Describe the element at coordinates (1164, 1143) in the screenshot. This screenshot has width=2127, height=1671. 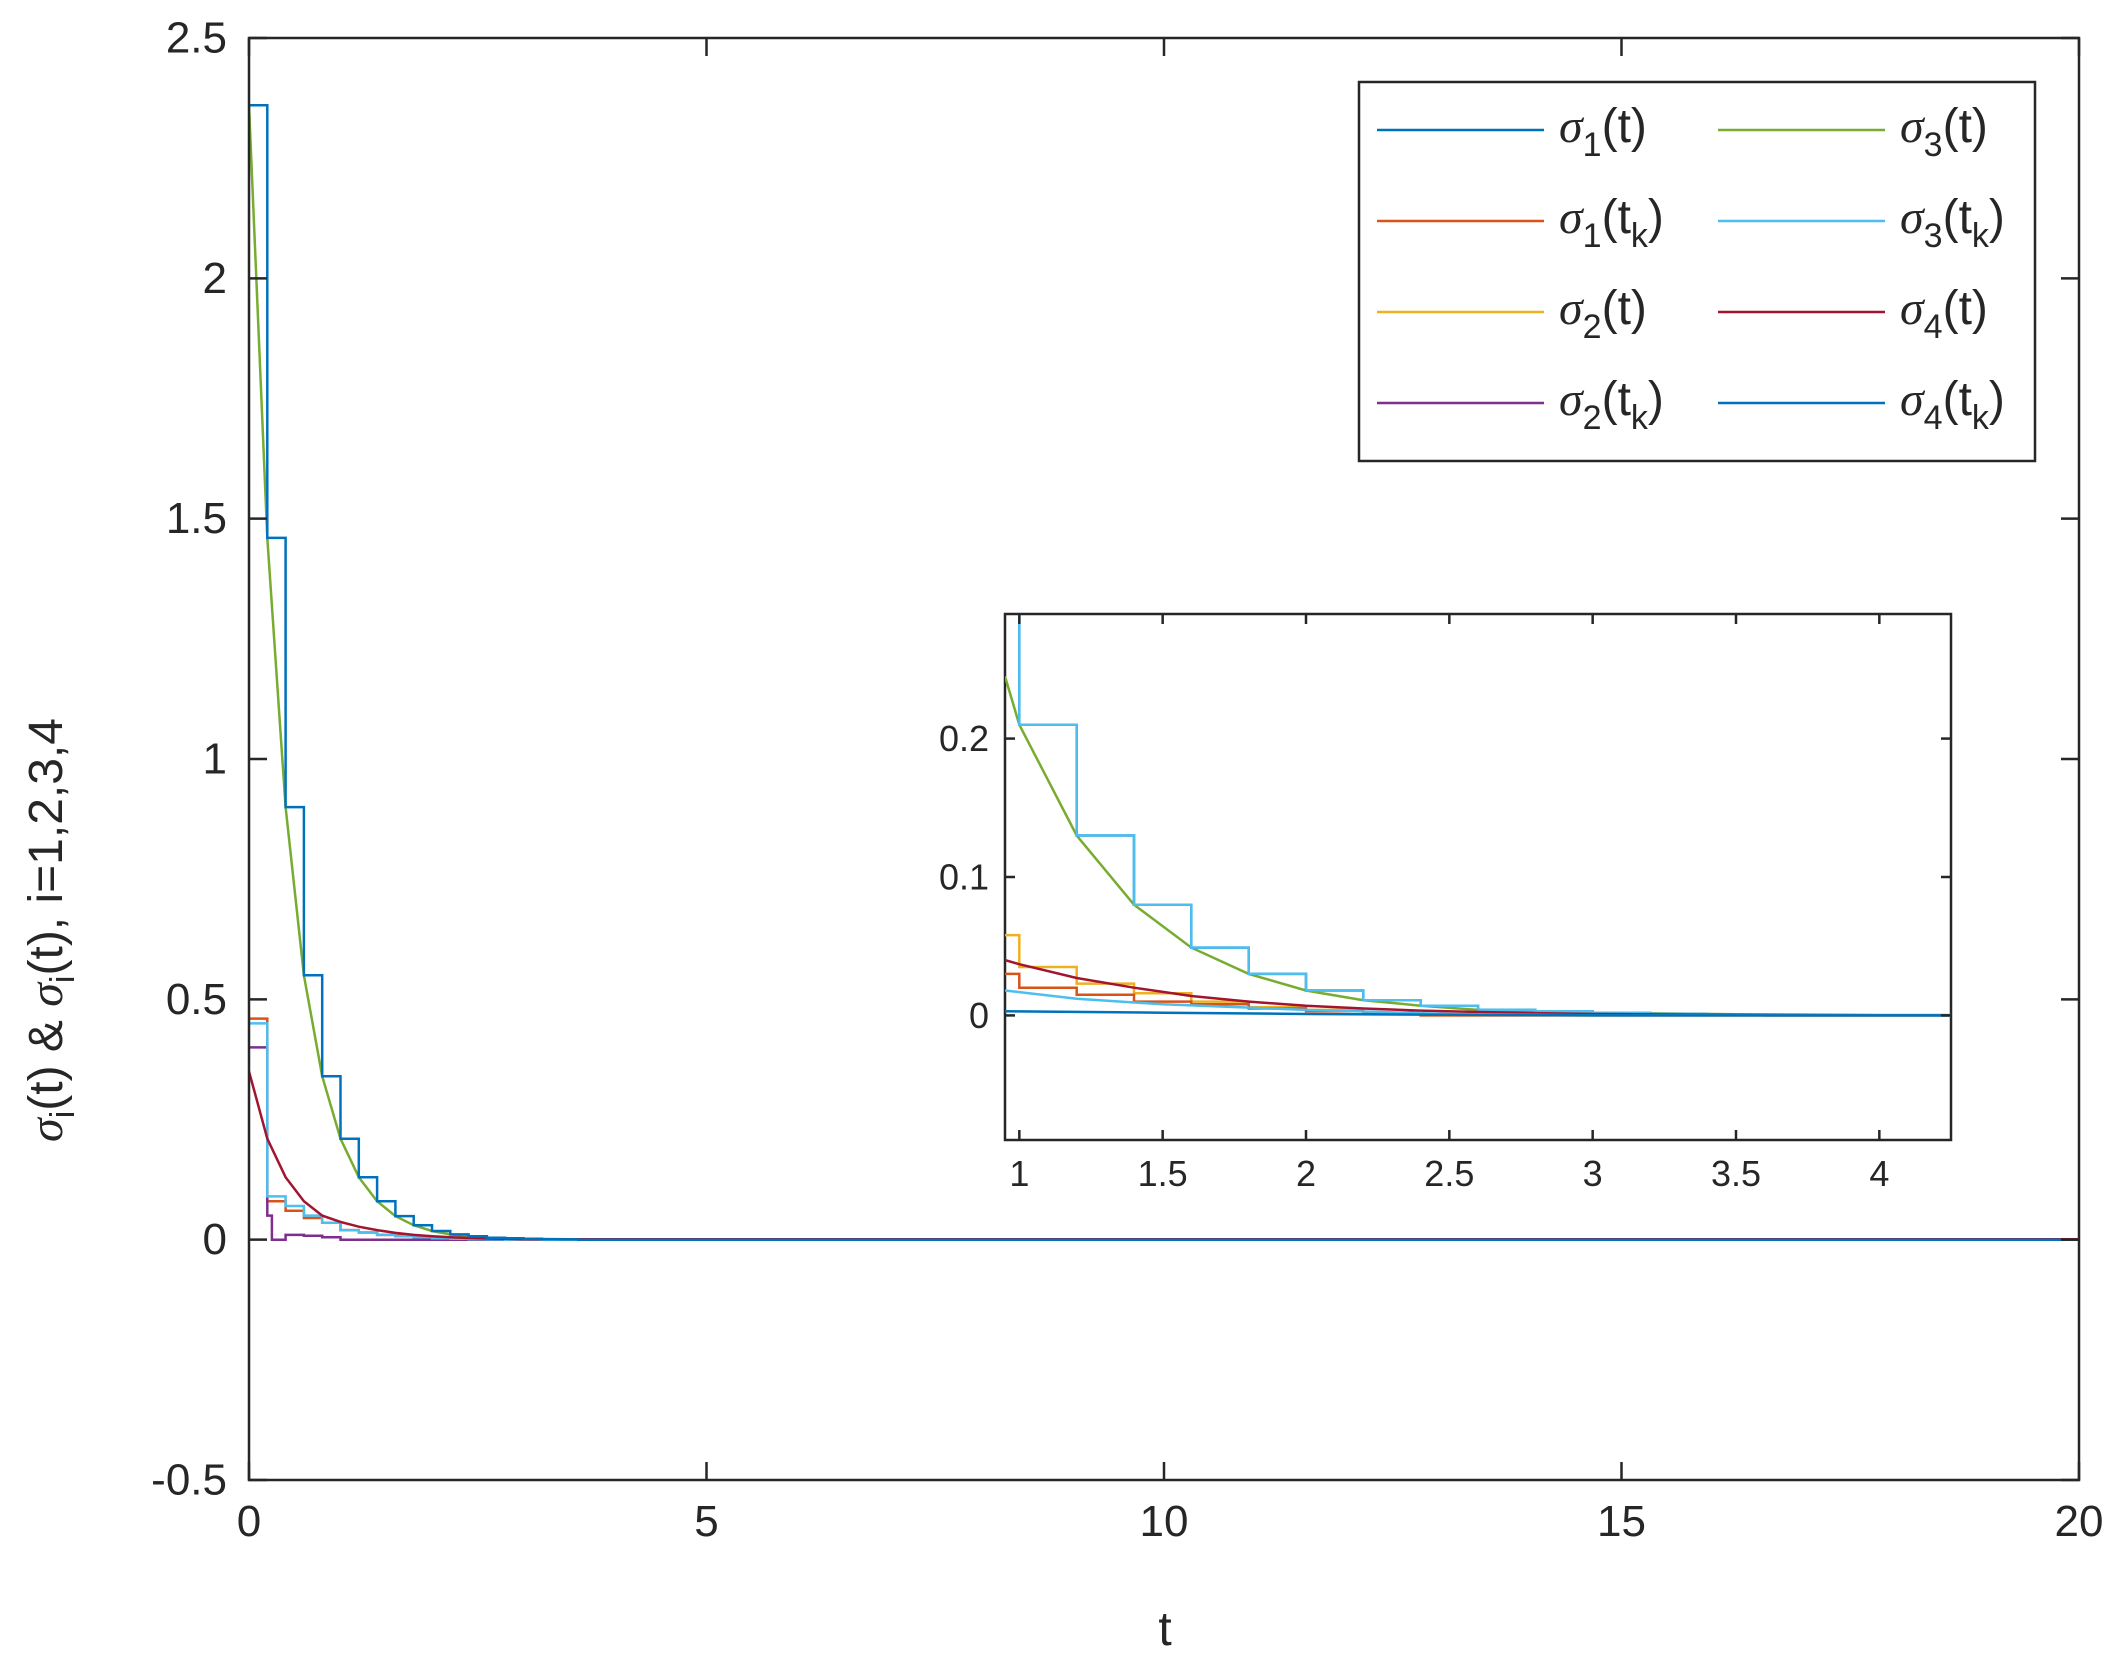
I see `main-series-2-tk` at that location.